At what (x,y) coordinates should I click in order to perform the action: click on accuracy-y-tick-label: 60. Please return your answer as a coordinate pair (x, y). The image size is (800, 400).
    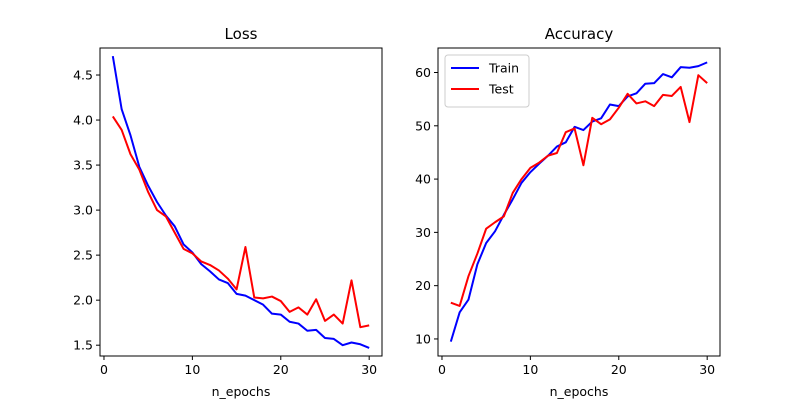
    Looking at the image, I should click on (423, 72).